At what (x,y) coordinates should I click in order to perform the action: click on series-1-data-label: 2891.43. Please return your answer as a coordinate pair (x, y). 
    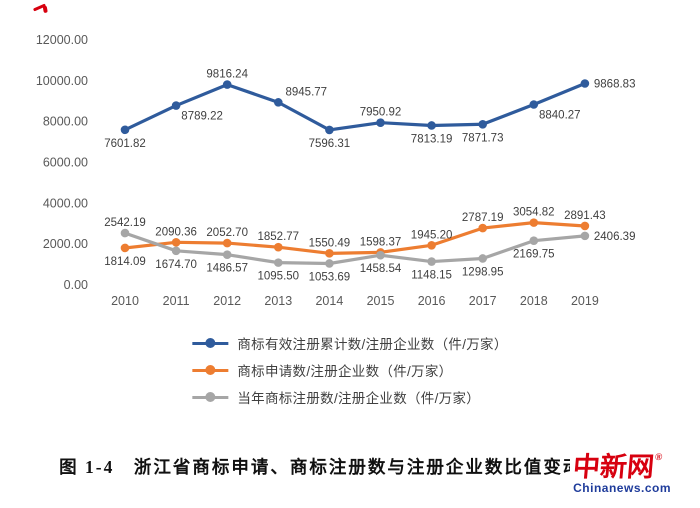
    Looking at the image, I should click on (585, 216).